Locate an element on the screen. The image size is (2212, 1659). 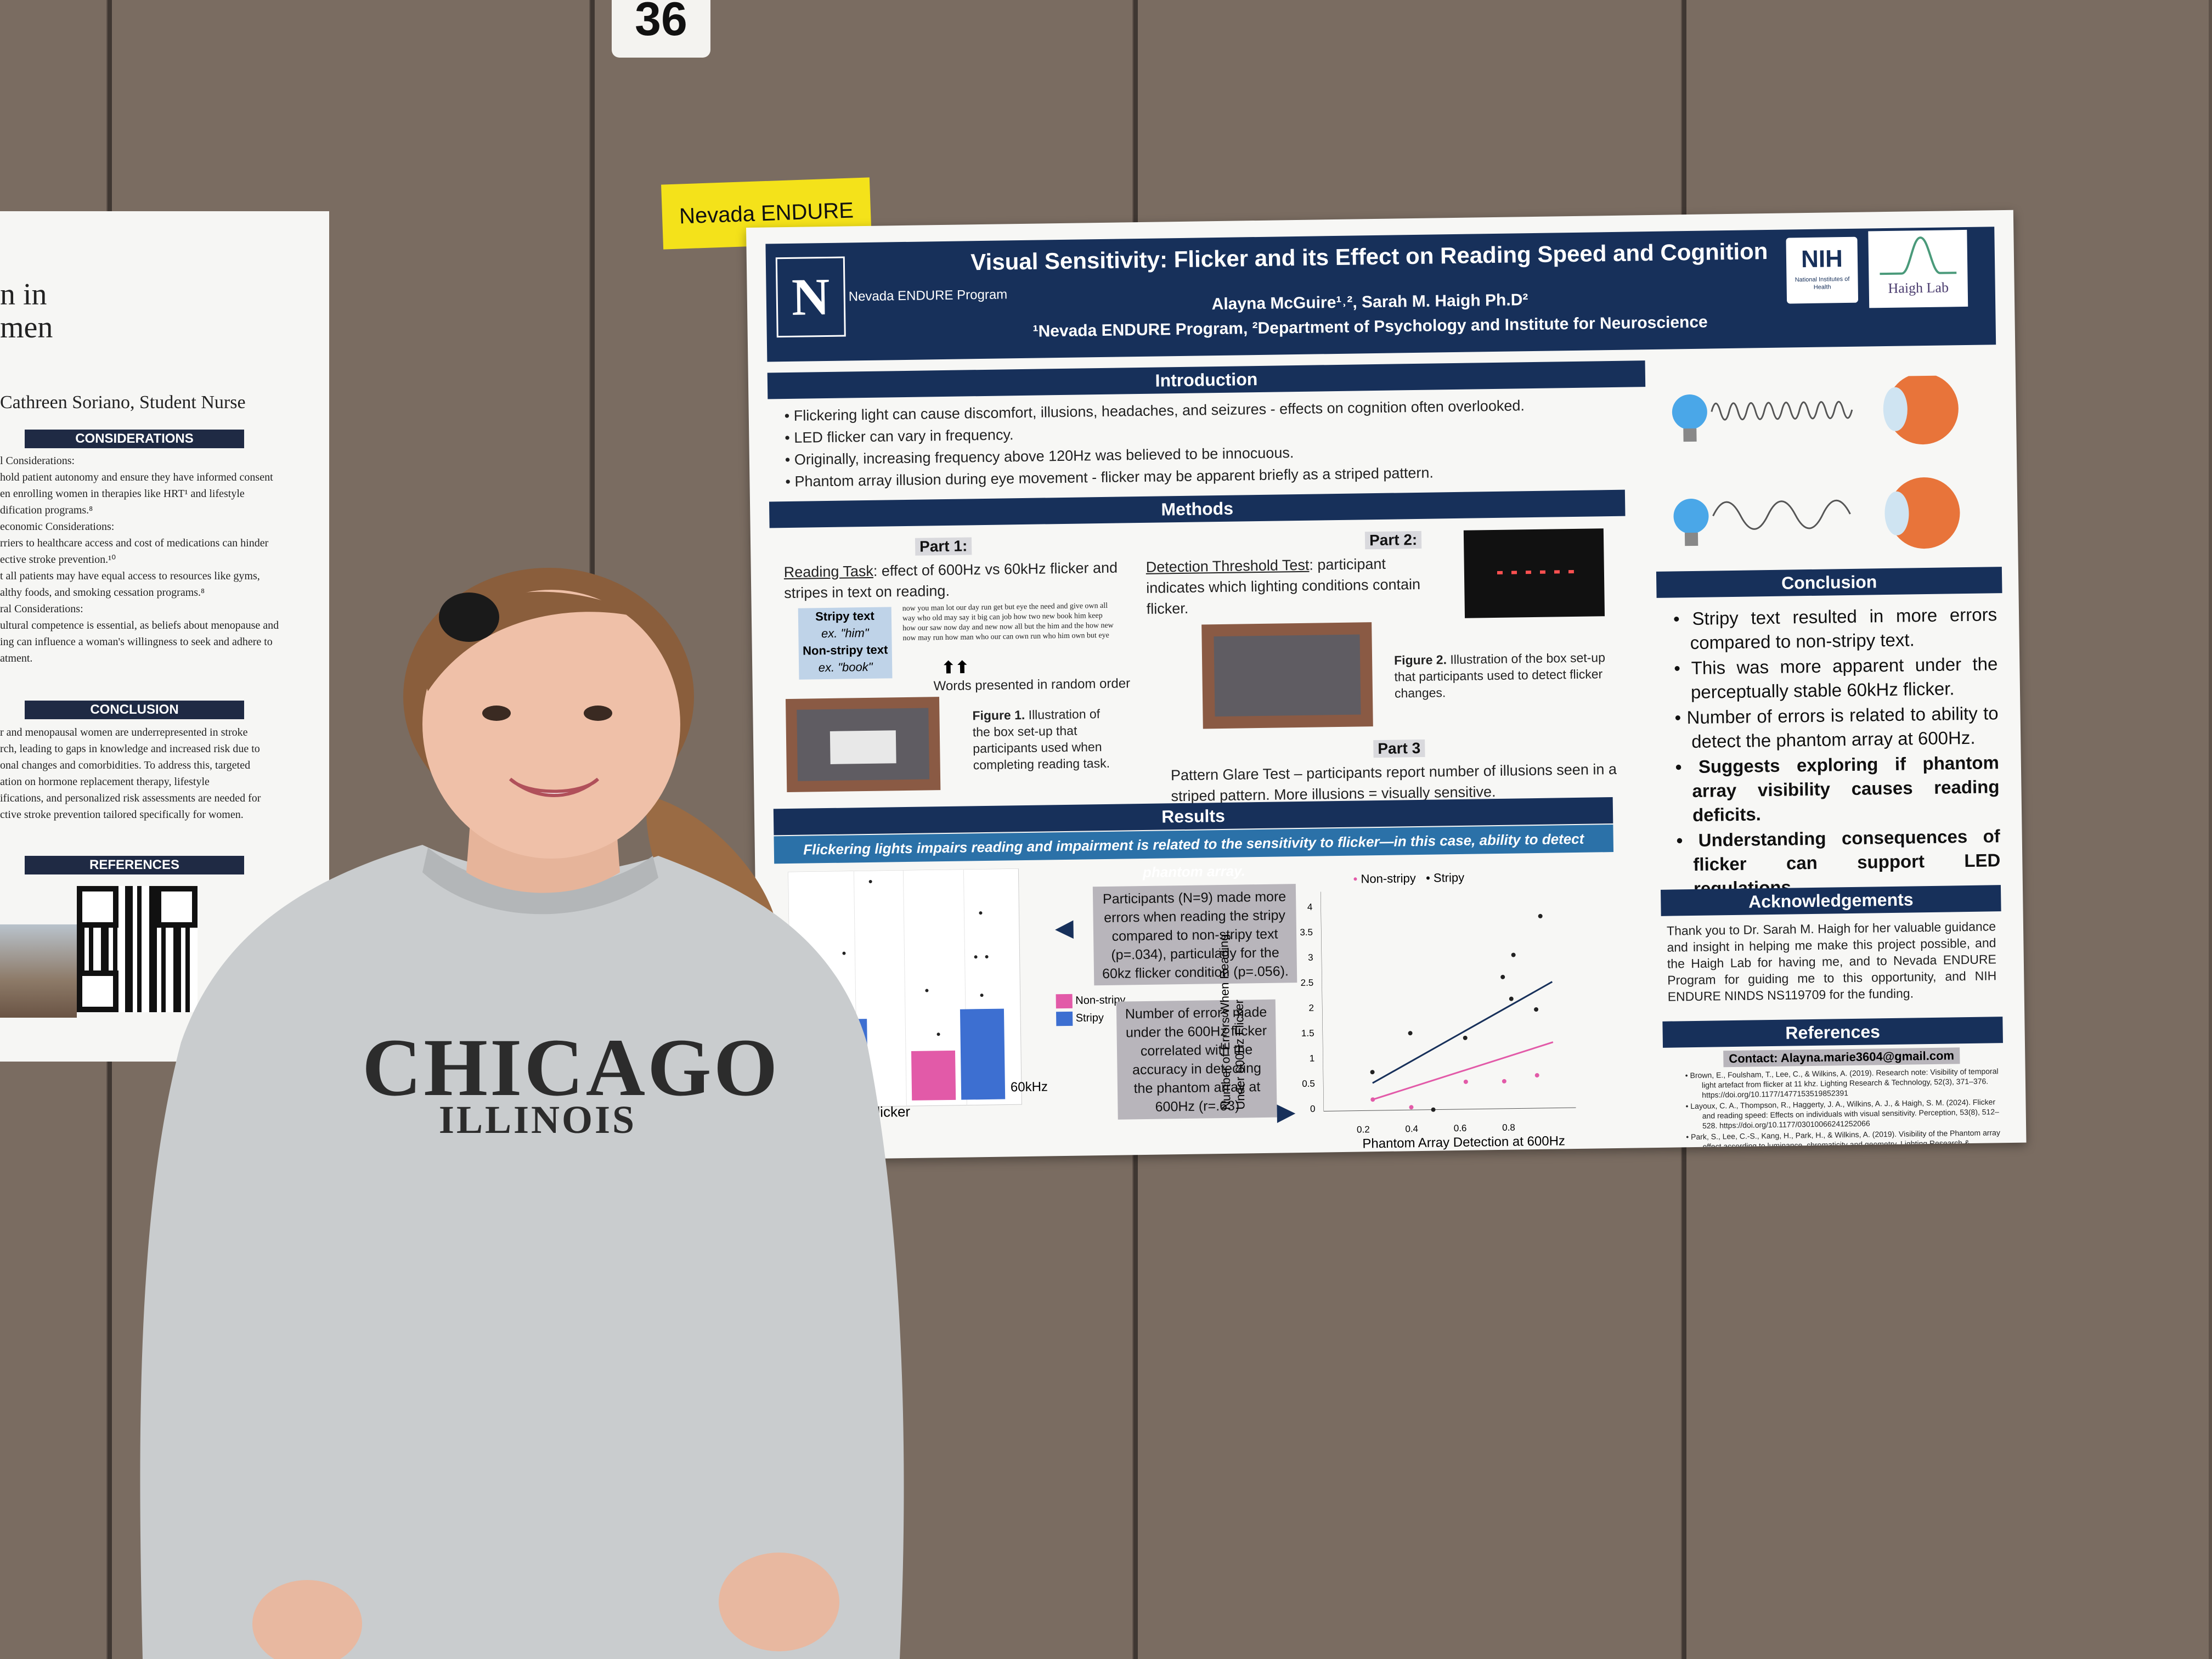
part3-label: Part 3 is located at coordinates (1399, 749).